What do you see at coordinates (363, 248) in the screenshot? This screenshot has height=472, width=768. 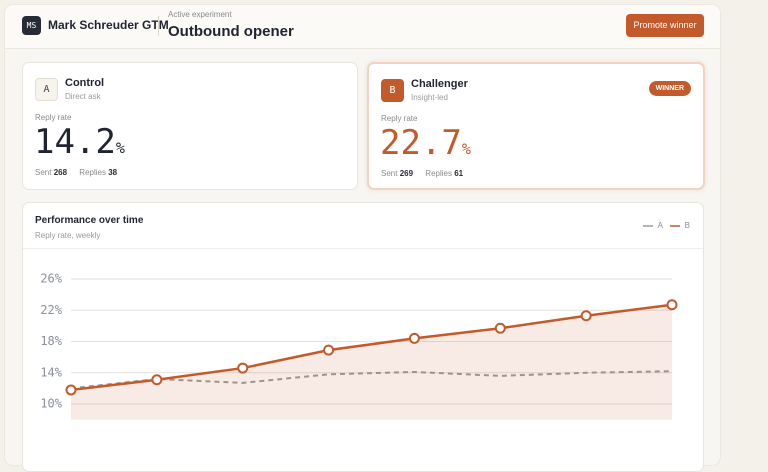 I see `separator` at bounding box center [363, 248].